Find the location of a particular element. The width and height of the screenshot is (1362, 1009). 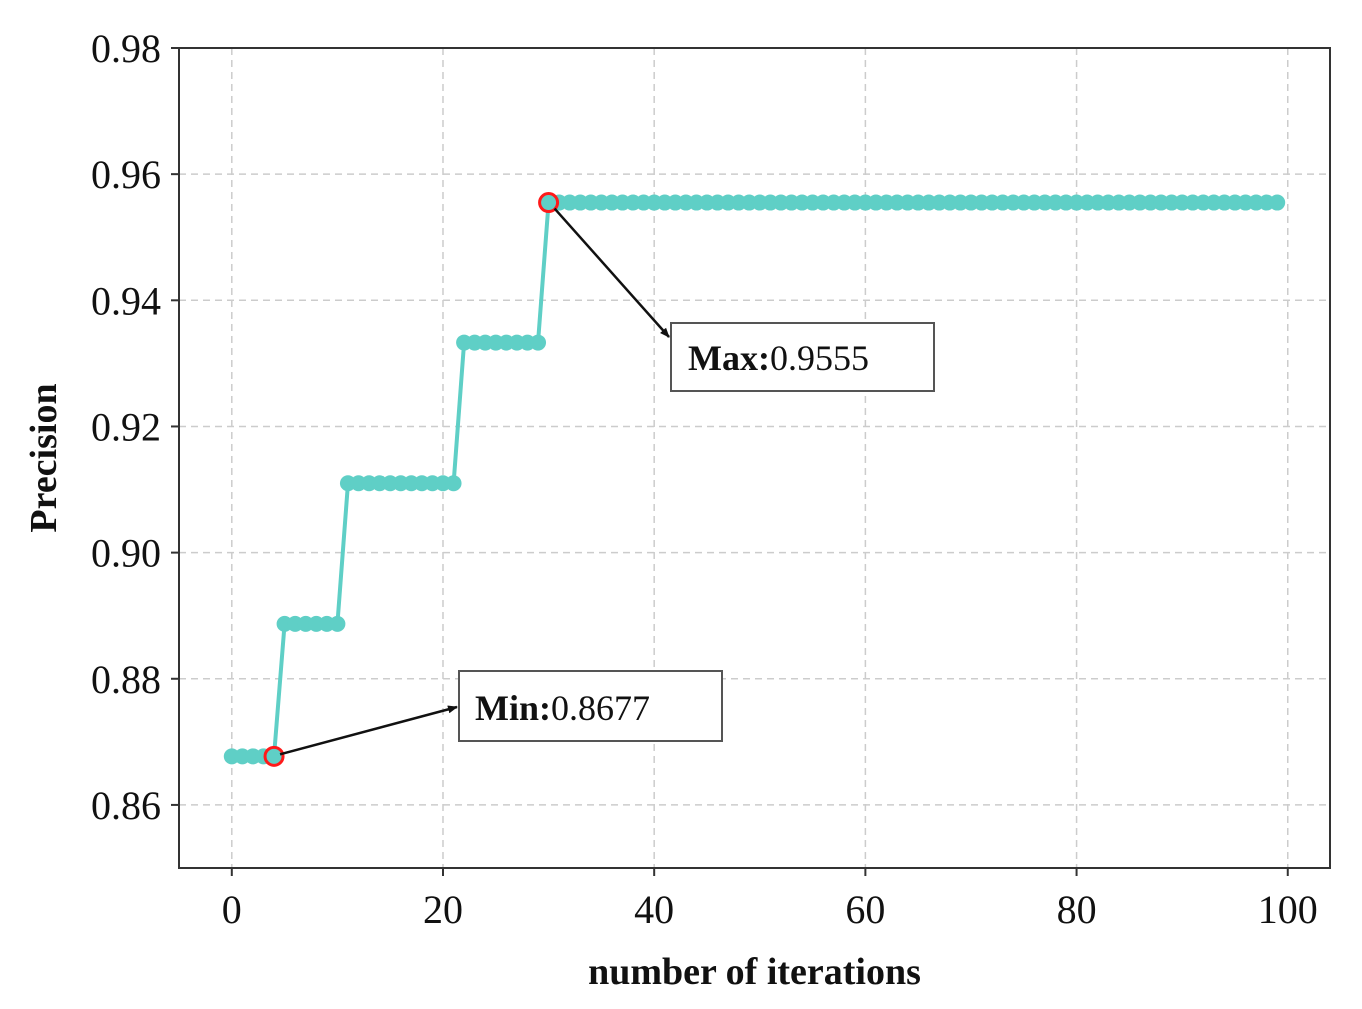

annotation-key: Min: is located at coordinates (513, 708).